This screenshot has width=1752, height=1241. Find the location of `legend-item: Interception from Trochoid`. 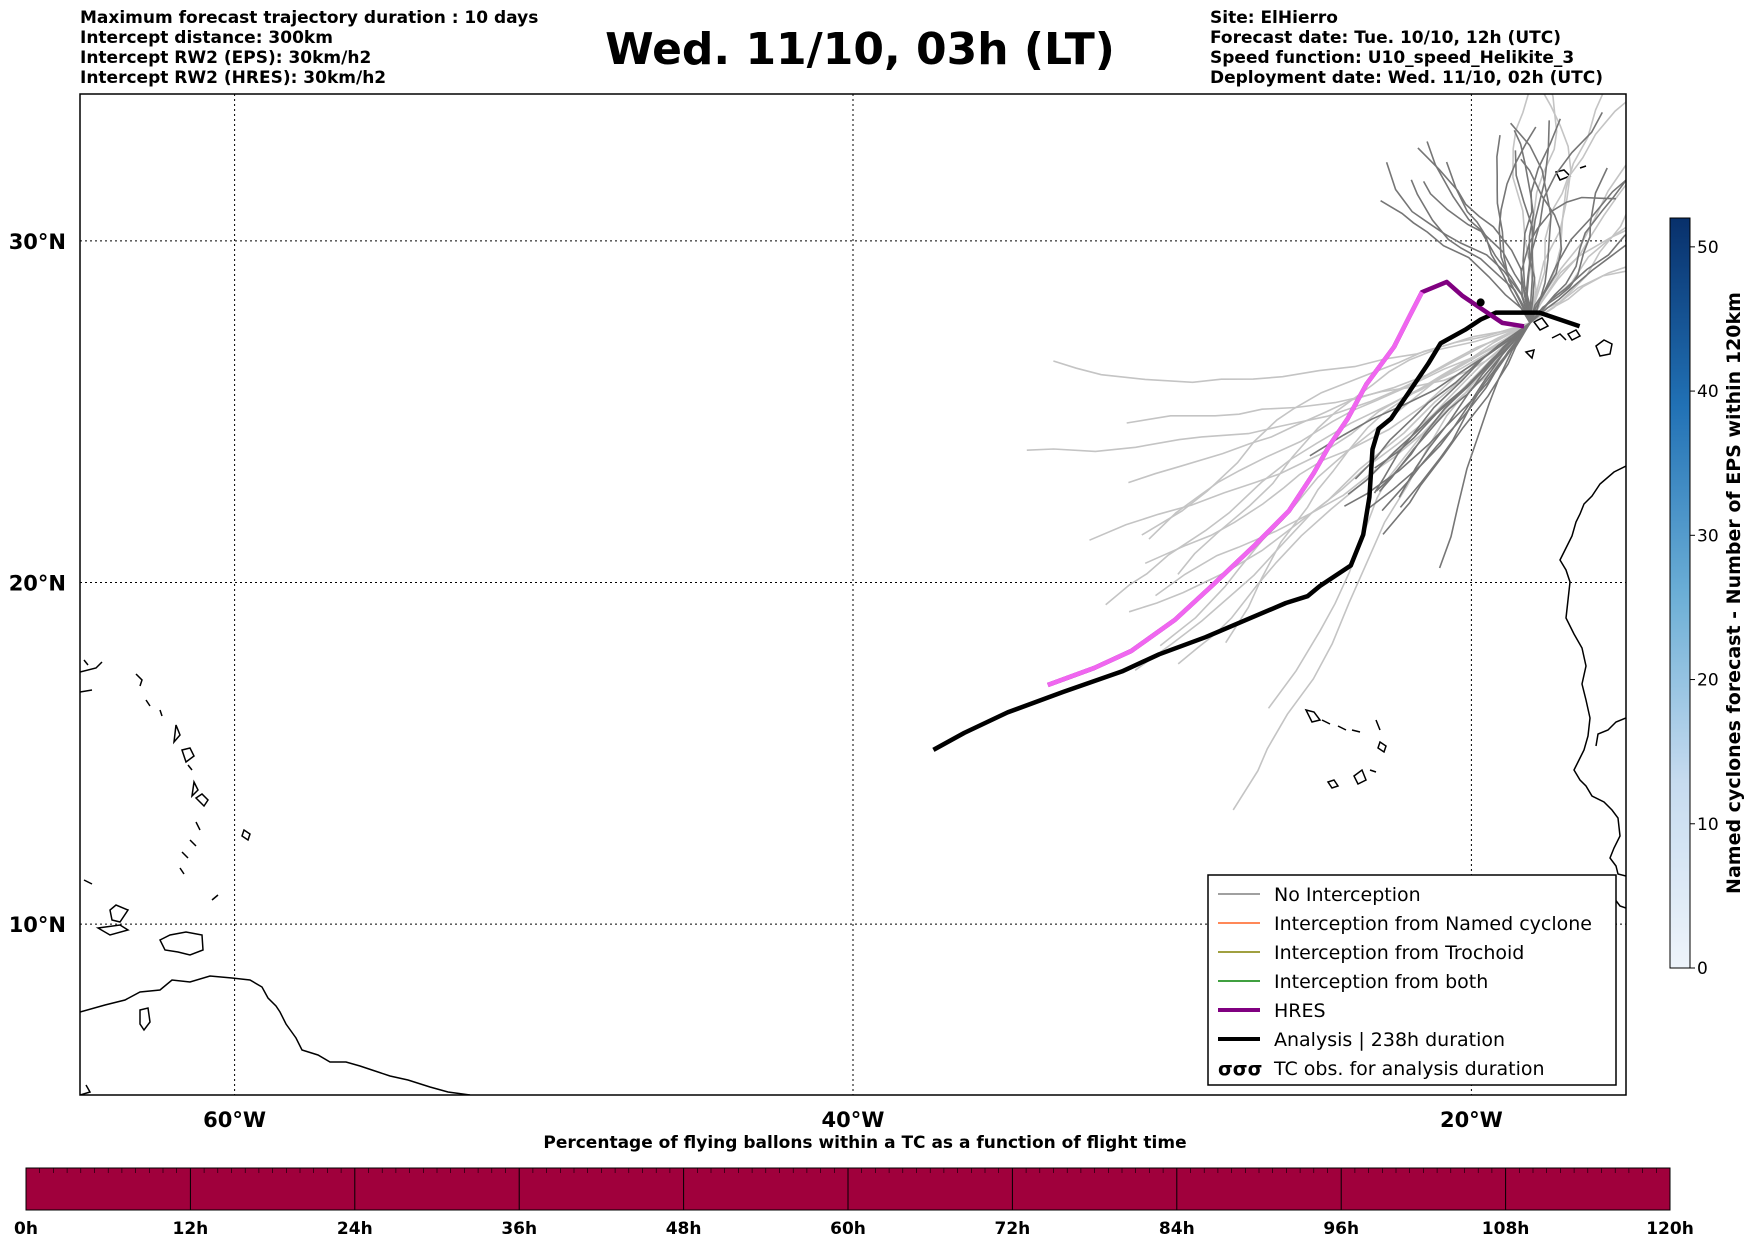

legend-item: Interception from Trochoid is located at coordinates (1371, 953).